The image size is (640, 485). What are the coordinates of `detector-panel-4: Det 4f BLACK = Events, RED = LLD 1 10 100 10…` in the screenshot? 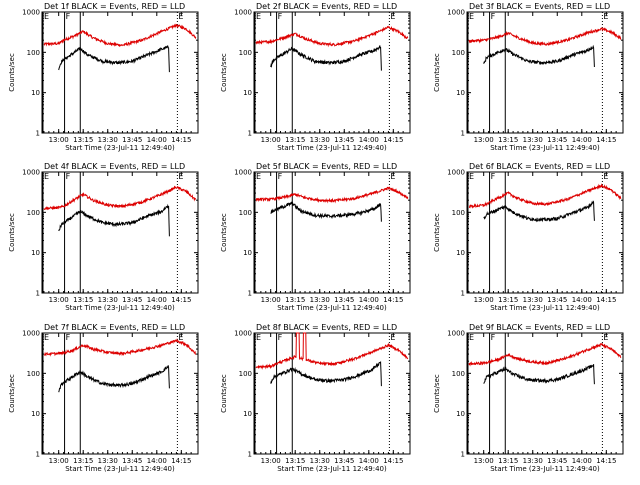 It's located at (103, 237).